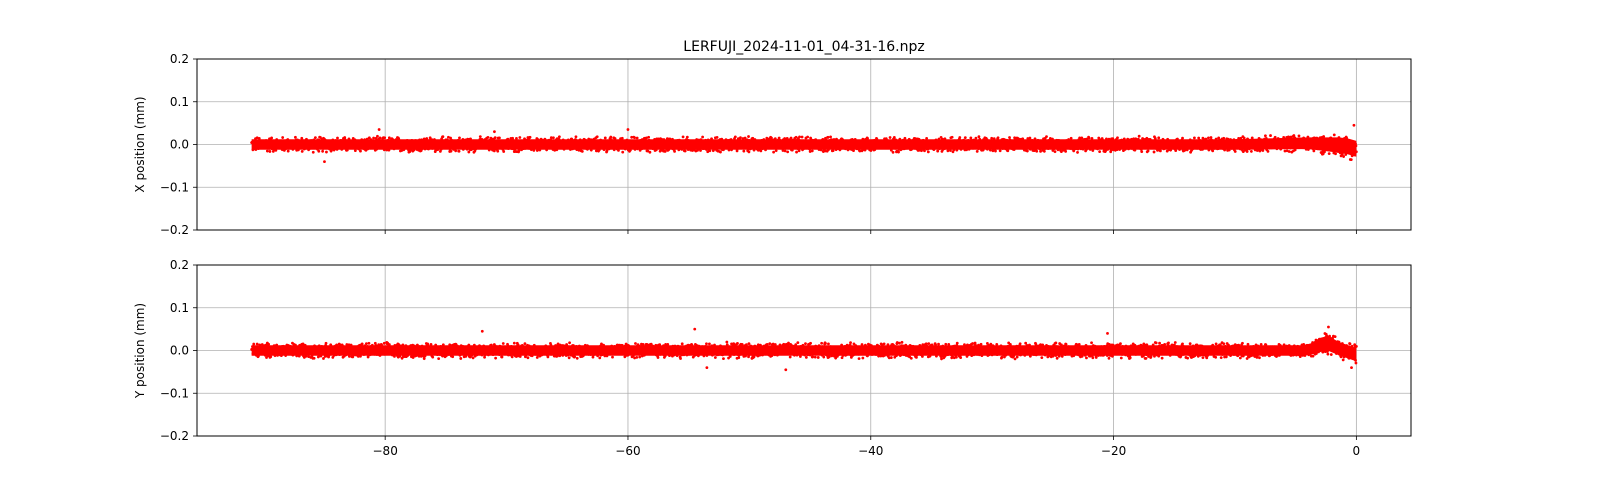  I want to click on y-axis-label: X position (mm), so click(140, 144).